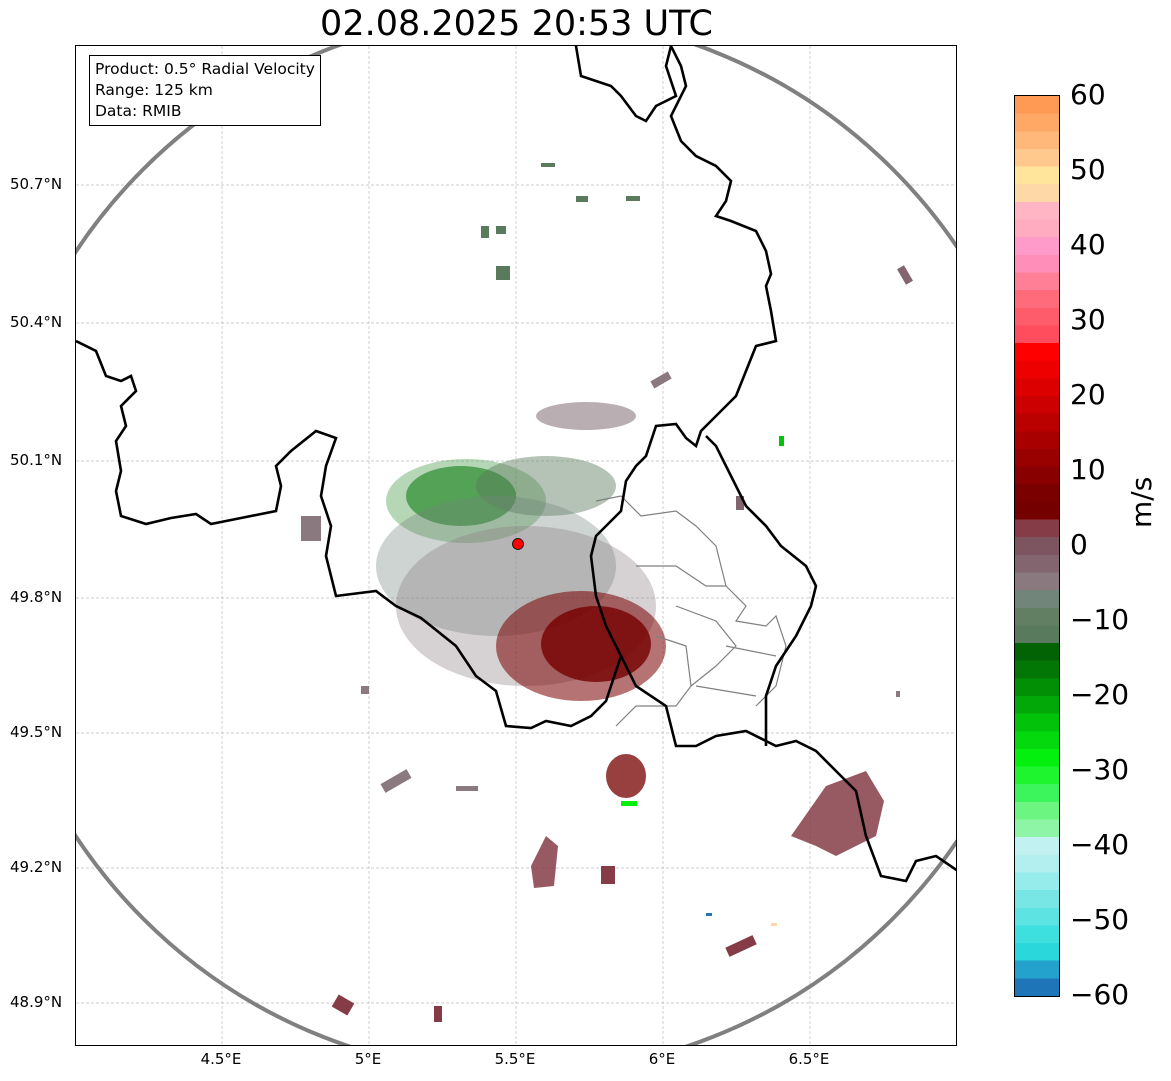 This screenshot has width=1171, height=1081. I want to click on lon-label: 4.5°E, so click(221, 1059).